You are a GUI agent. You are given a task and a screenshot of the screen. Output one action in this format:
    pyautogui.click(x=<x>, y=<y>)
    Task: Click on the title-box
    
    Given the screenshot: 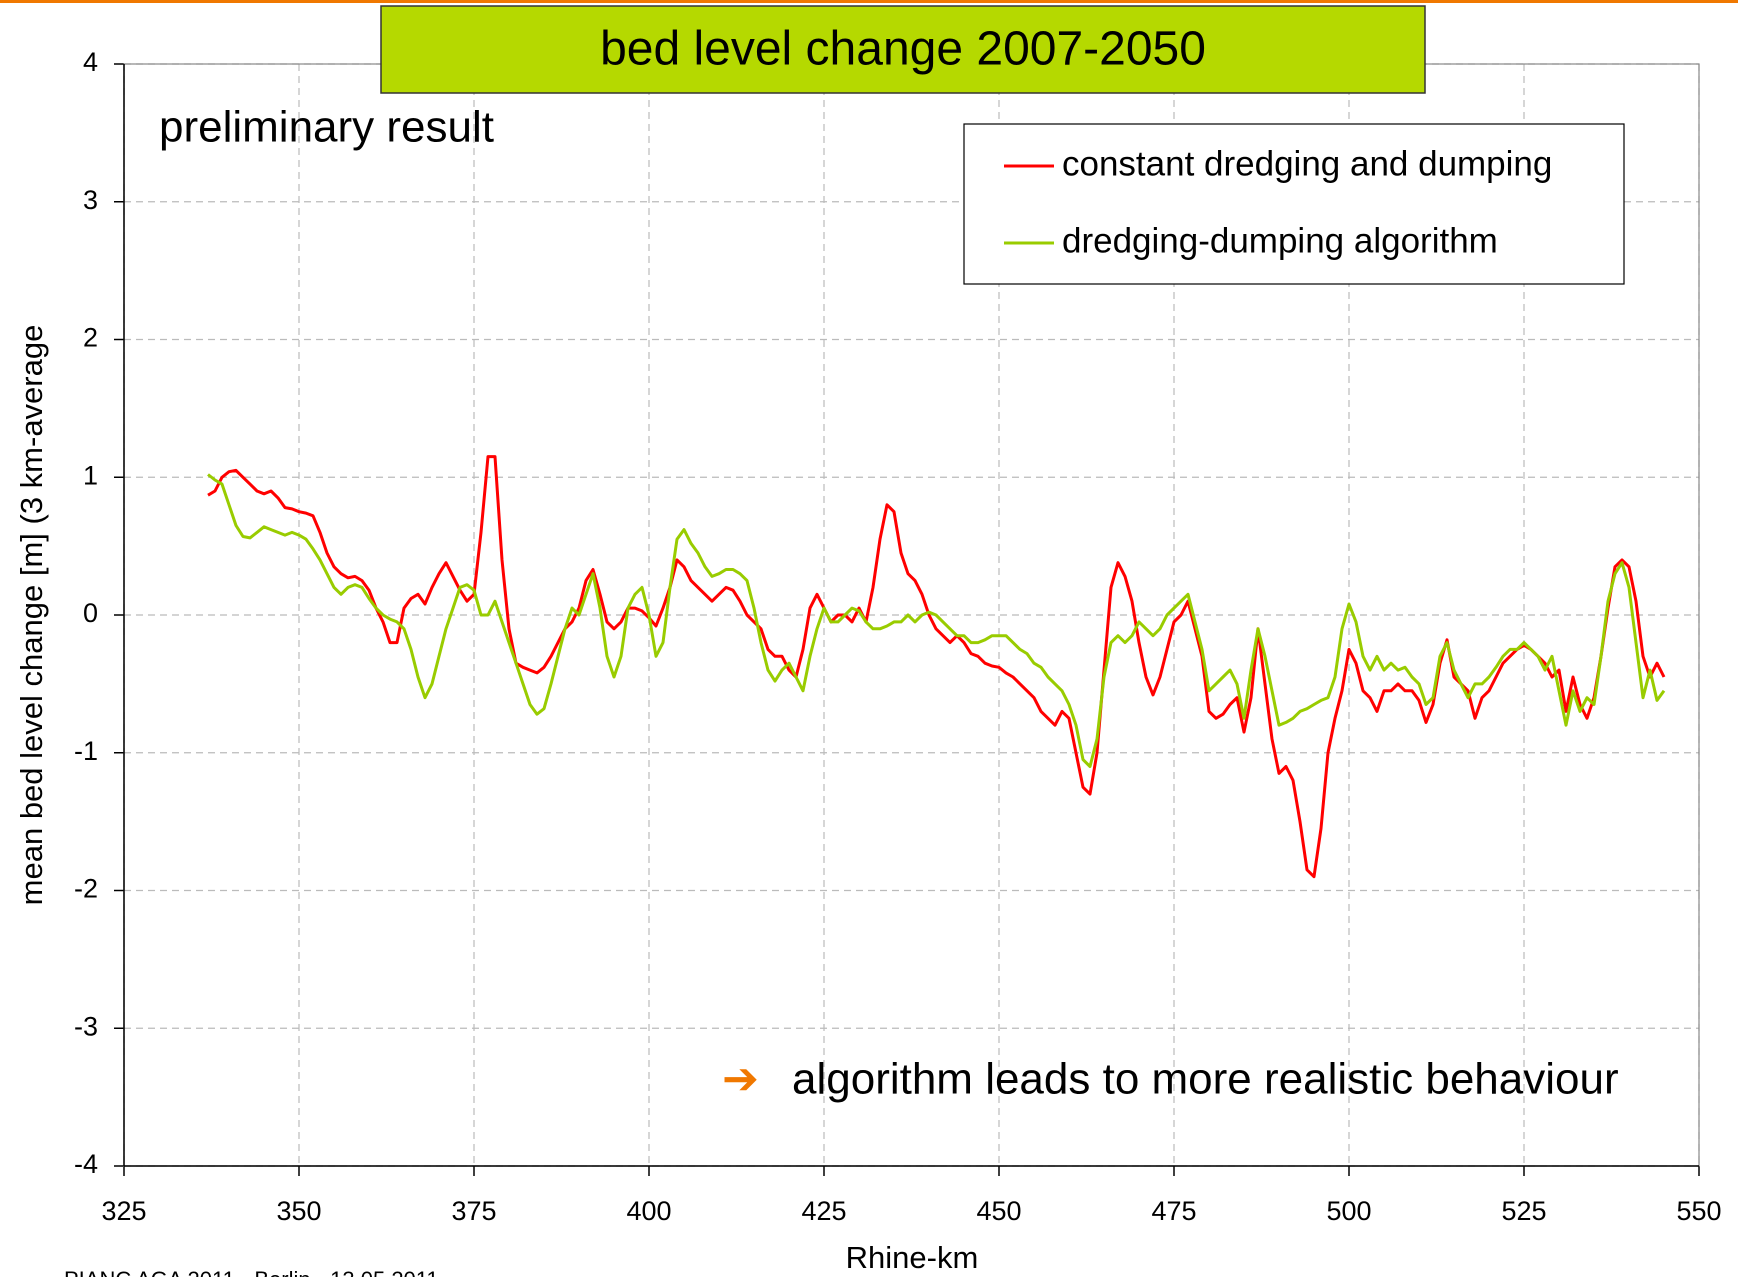 What is the action you would take?
    pyautogui.click(x=903, y=49)
    